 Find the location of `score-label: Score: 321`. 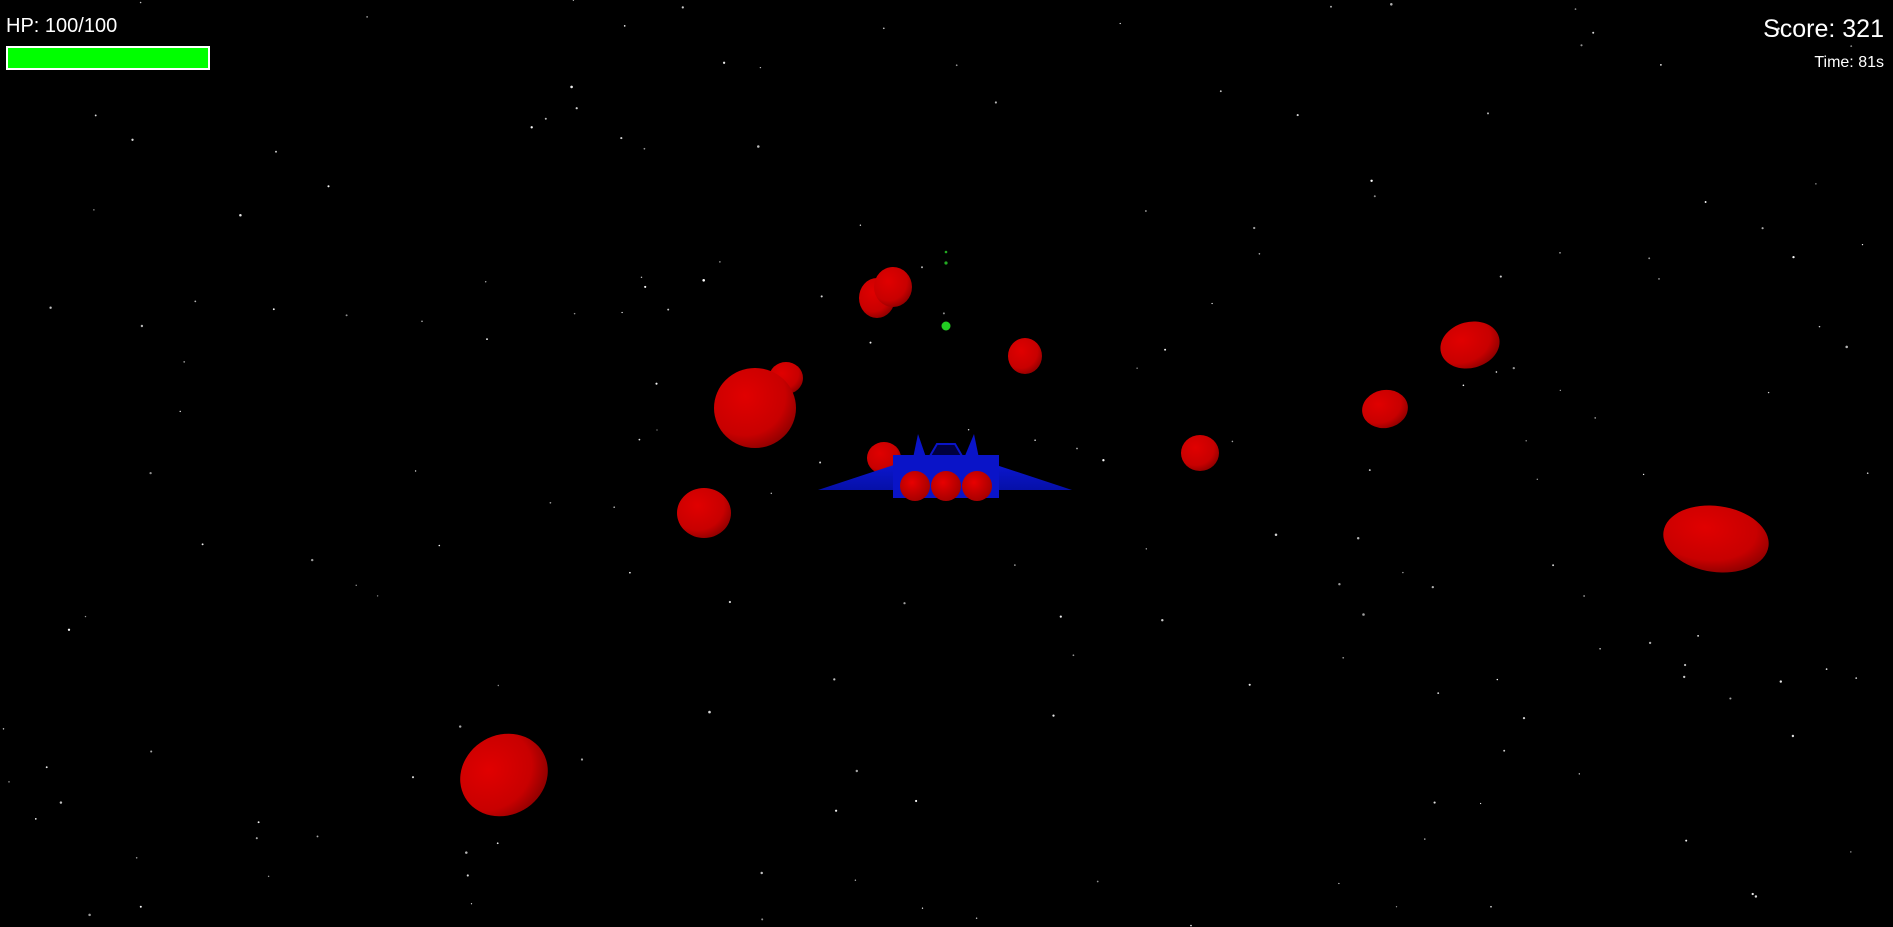

score-label: Score: 321 is located at coordinates (1823, 29).